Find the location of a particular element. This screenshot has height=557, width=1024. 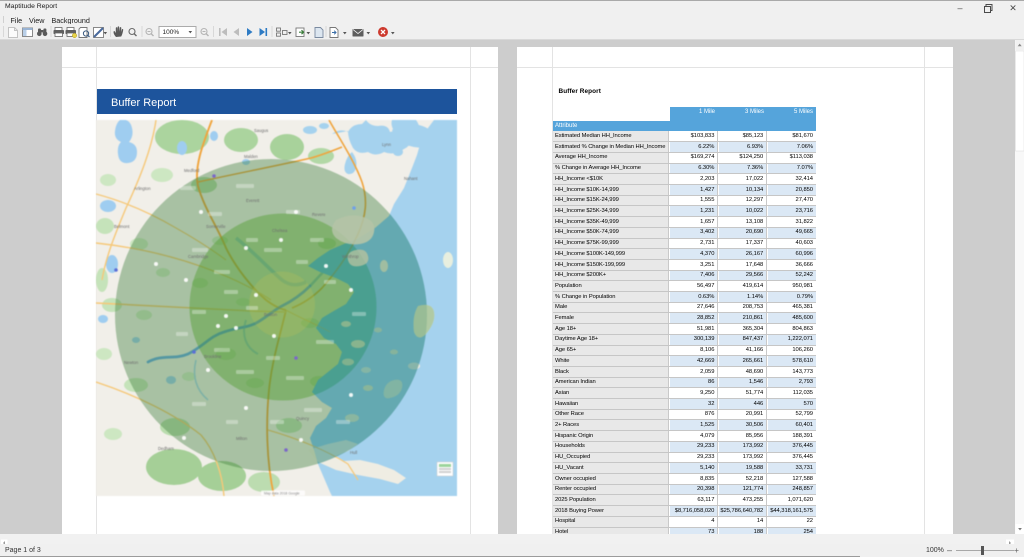

svg-text: Boston is located at coordinates (271, 314).